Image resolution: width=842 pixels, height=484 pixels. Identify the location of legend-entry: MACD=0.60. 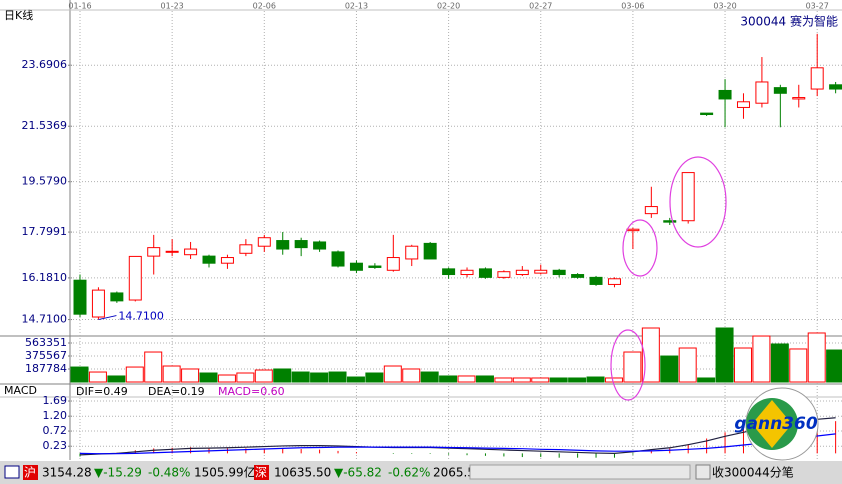
(251, 391).